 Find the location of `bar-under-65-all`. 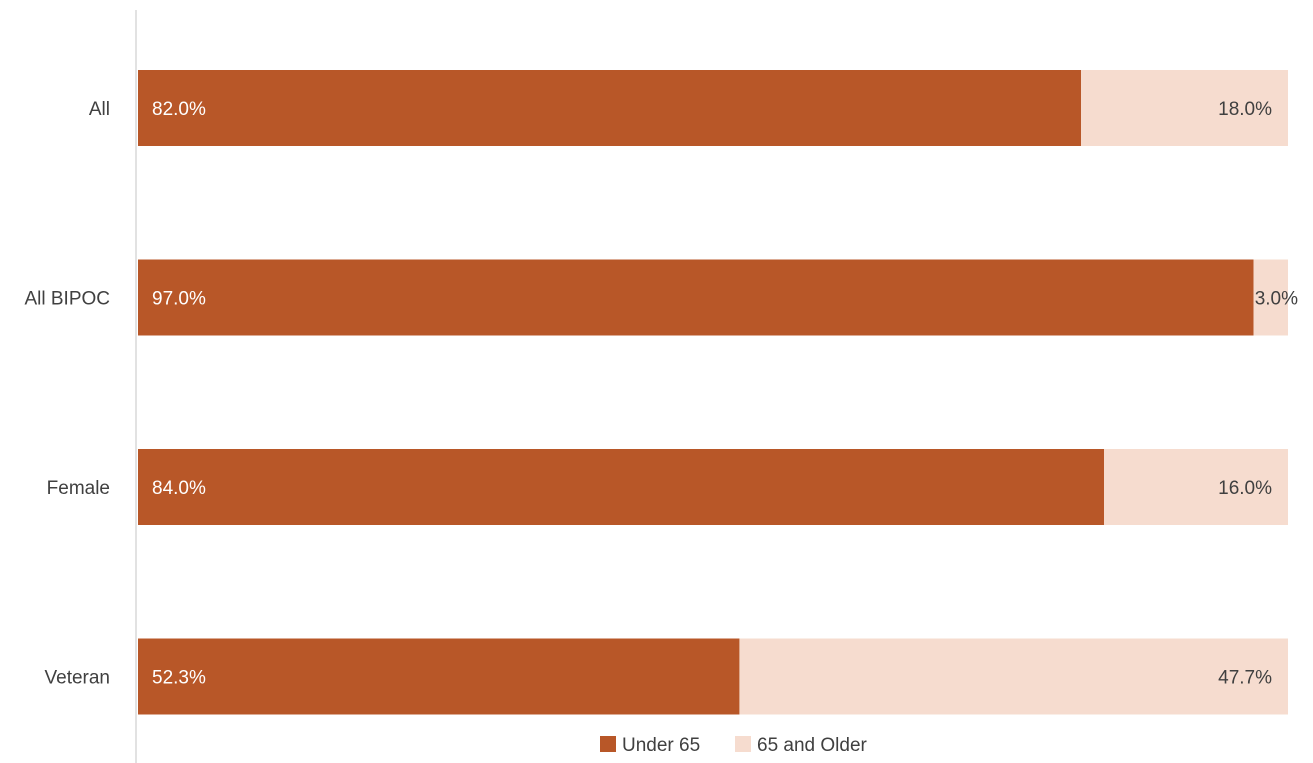

bar-under-65-all is located at coordinates (609, 108).